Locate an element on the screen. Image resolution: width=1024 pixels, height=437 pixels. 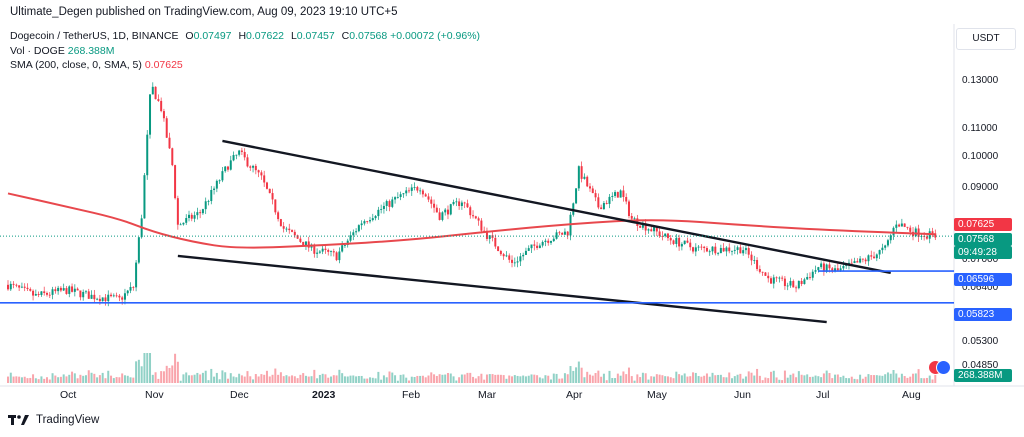
sma-legend-row: SMA (200, close, 0, SMA, 5) 0.07625 is located at coordinates (245, 65).